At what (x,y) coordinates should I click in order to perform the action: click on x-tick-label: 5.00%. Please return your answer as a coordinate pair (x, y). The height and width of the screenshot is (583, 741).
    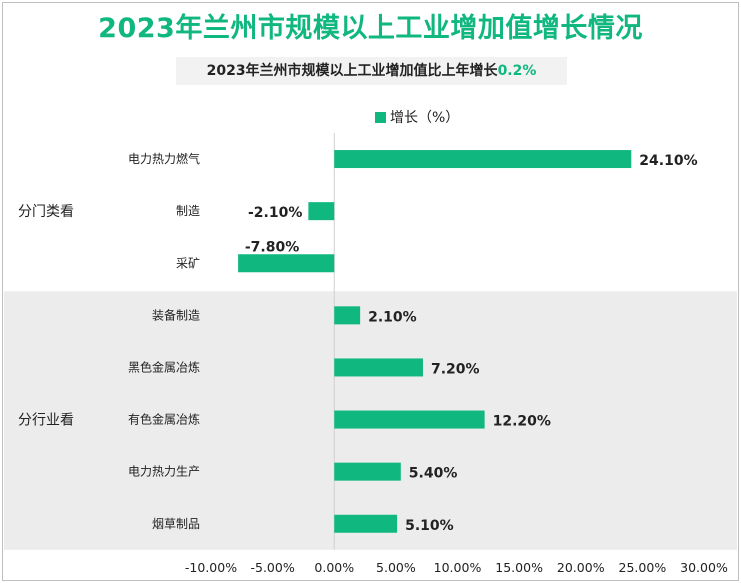
    Looking at the image, I should click on (396, 567).